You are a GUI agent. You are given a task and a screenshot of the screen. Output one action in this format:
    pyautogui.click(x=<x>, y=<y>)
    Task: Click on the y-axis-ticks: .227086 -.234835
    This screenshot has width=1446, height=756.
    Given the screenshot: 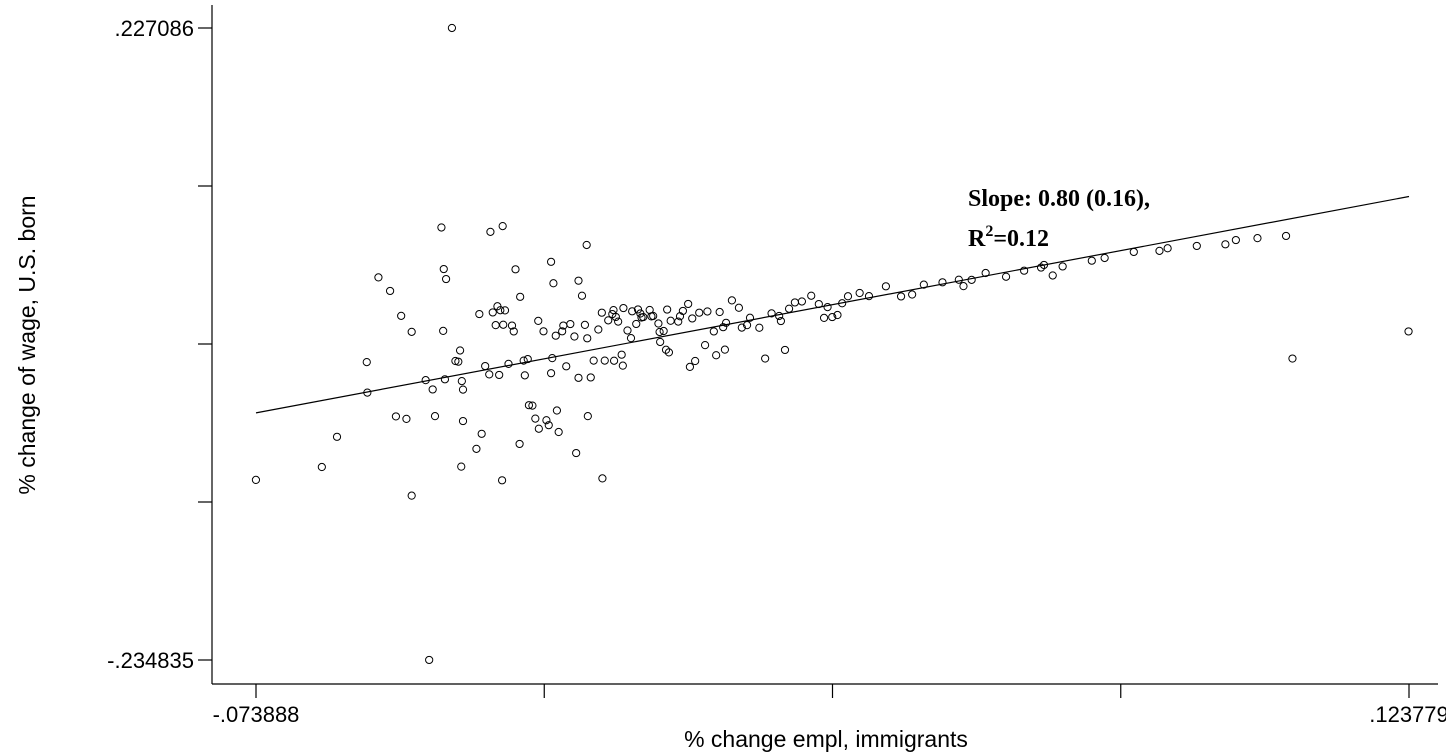 What is the action you would take?
    pyautogui.click(x=159, y=344)
    